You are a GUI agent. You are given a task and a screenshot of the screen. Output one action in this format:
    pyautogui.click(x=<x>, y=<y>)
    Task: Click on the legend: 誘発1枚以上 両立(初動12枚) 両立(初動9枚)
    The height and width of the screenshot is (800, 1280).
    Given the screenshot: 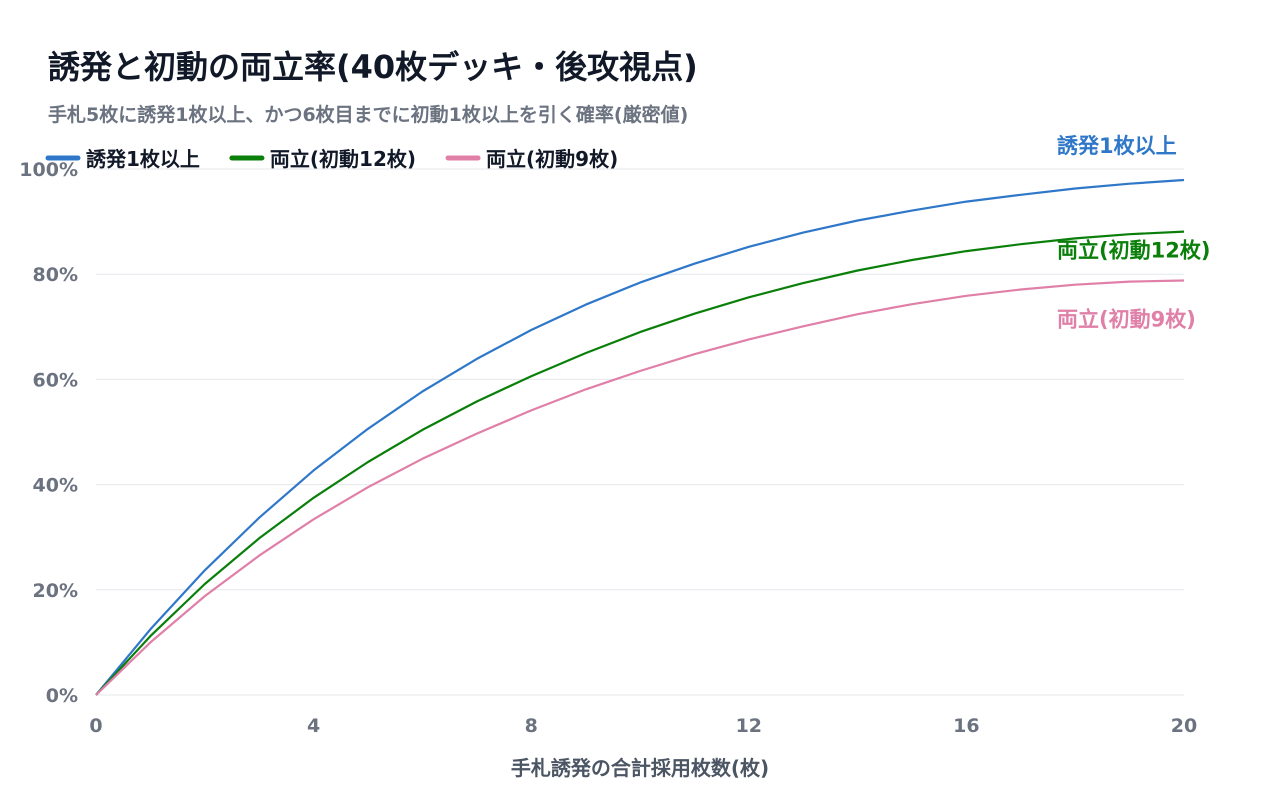 What is the action you would take?
    pyautogui.click(x=331, y=159)
    